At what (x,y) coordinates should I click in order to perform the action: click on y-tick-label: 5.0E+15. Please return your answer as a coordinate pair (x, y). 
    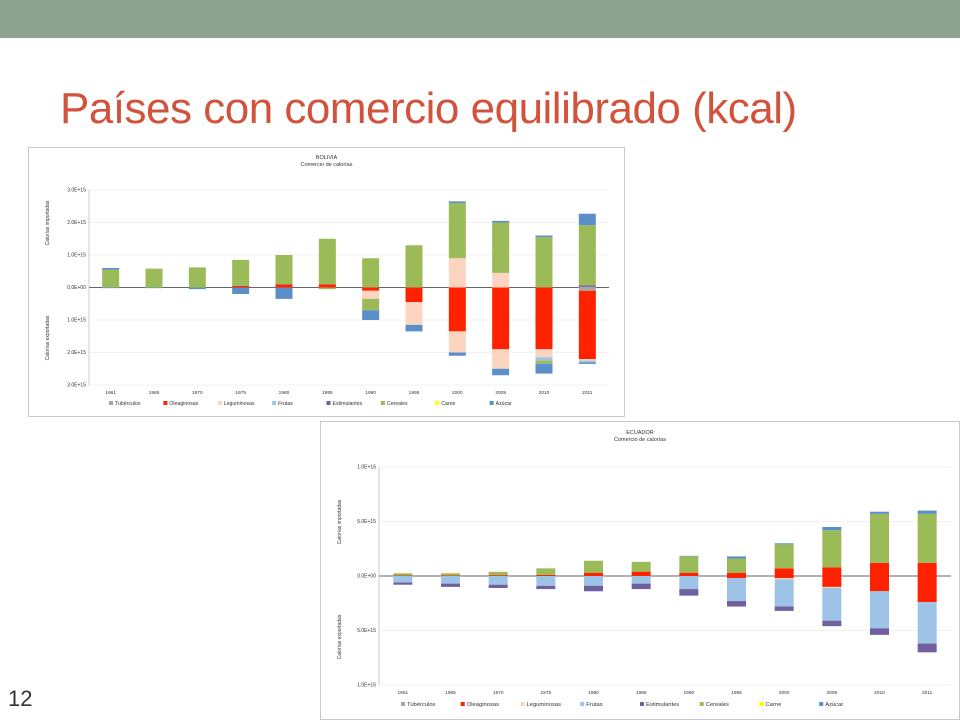
    Looking at the image, I should click on (366, 522).